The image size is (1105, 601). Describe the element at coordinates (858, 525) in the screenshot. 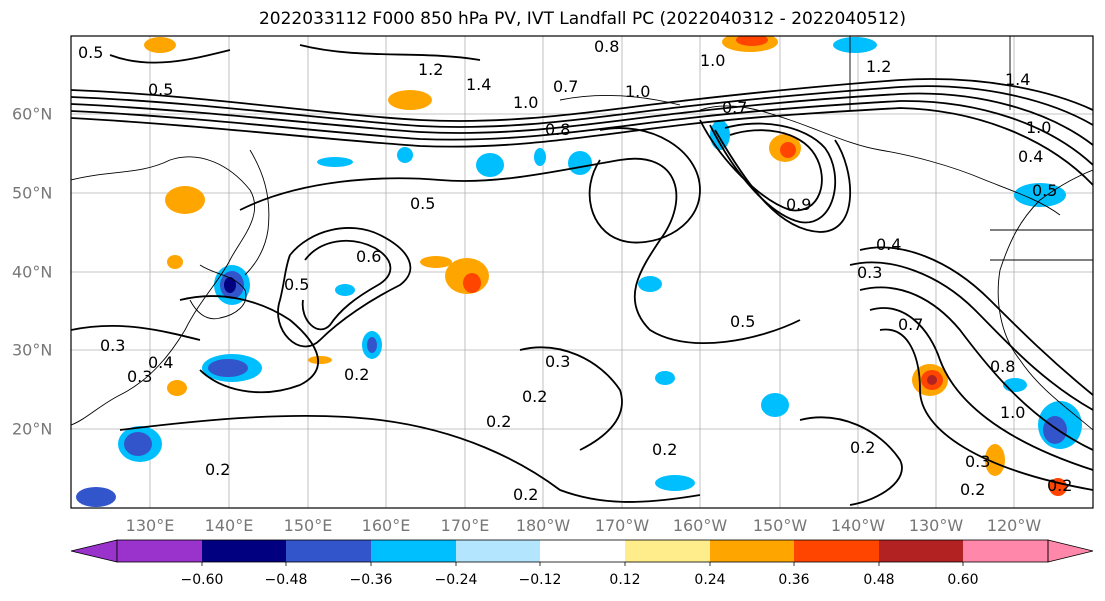

I see `lon-label: 140°W` at that location.